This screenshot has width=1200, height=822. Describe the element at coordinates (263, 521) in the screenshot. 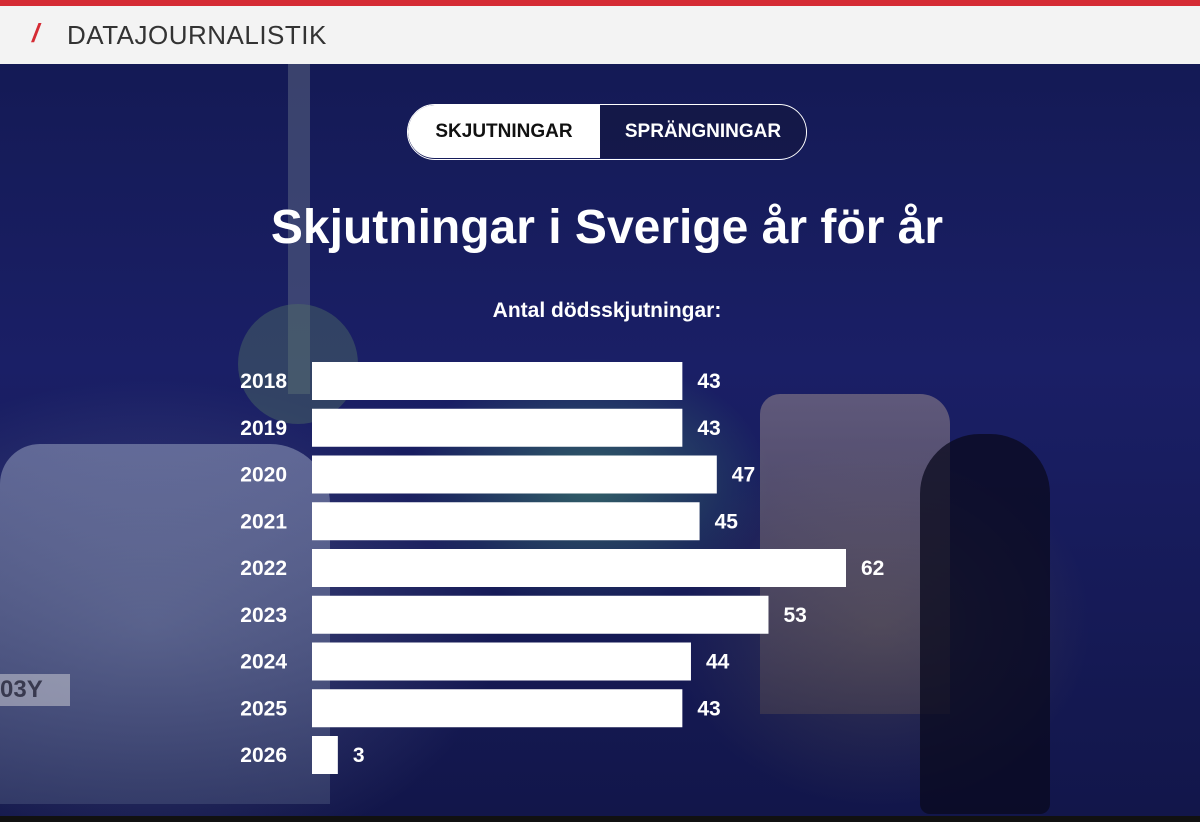

I see `y-tick-label: 2021` at that location.